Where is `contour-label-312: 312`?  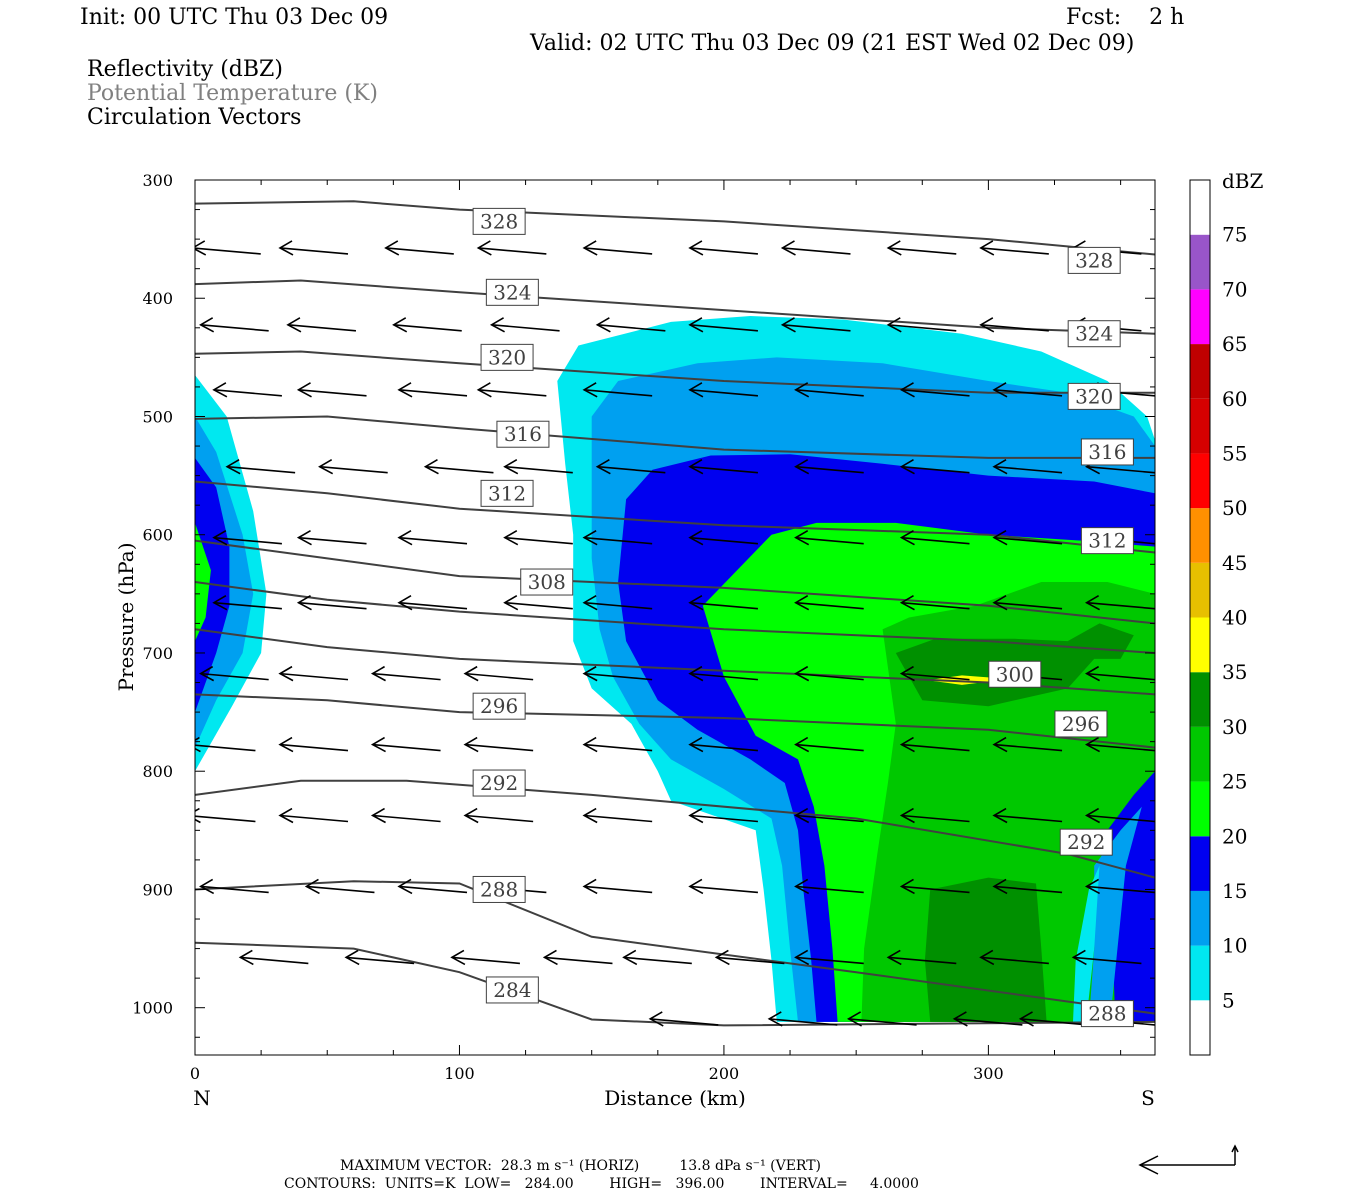
contour-label-312: 312 is located at coordinates (1107, 541).